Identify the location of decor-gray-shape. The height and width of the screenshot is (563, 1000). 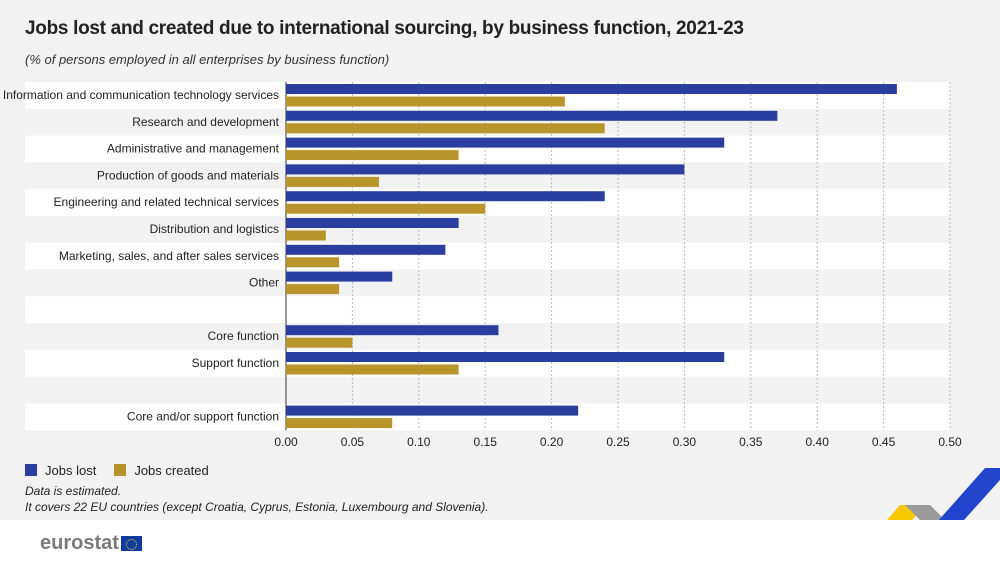
(925, 512).